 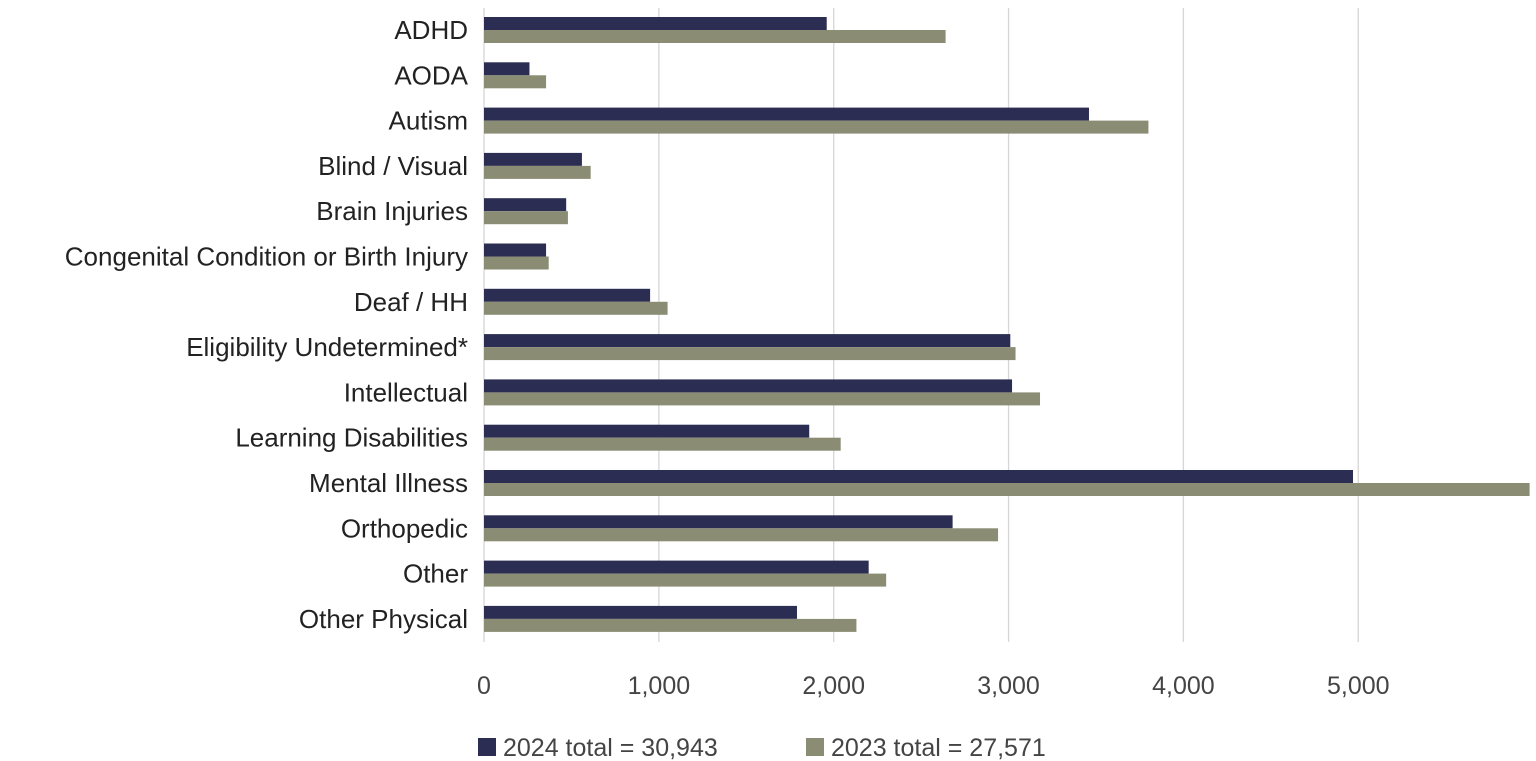 I want to click on category-label: Blind / Visual, so click(x=393, y=166).